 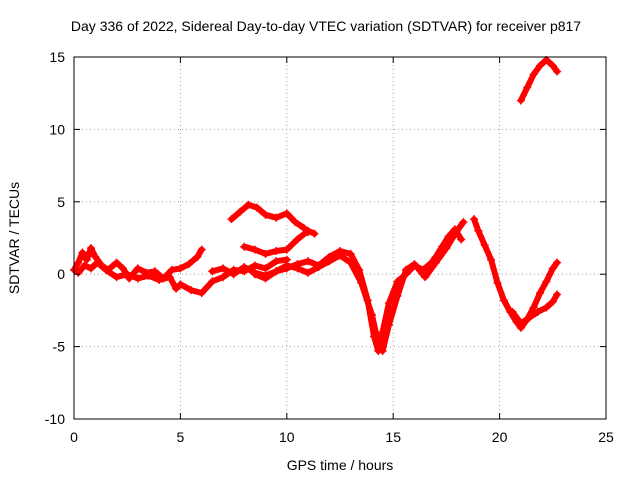 I want to click on x-axis-label: GPS time / hours, so click(x=340, y=465).